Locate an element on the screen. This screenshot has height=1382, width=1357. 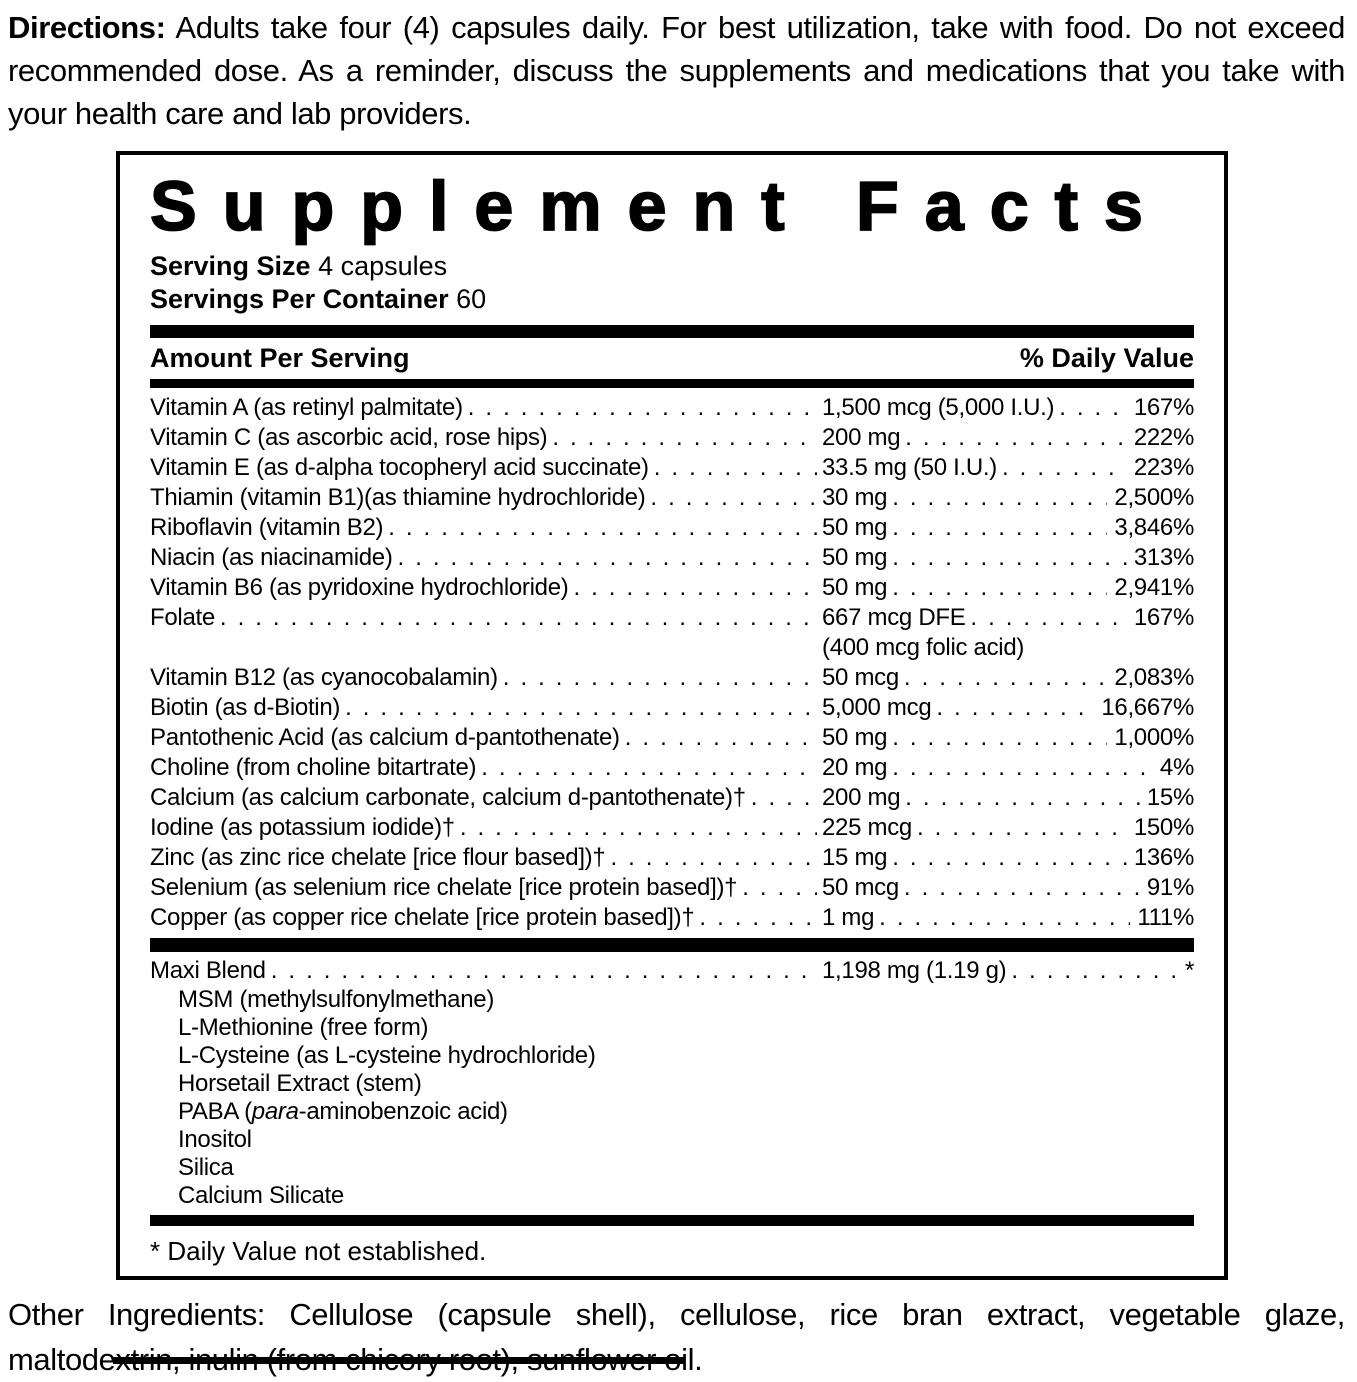
nutrient-amount: 1,198 mg (1.19 g) is located at coordinates (914, 970).